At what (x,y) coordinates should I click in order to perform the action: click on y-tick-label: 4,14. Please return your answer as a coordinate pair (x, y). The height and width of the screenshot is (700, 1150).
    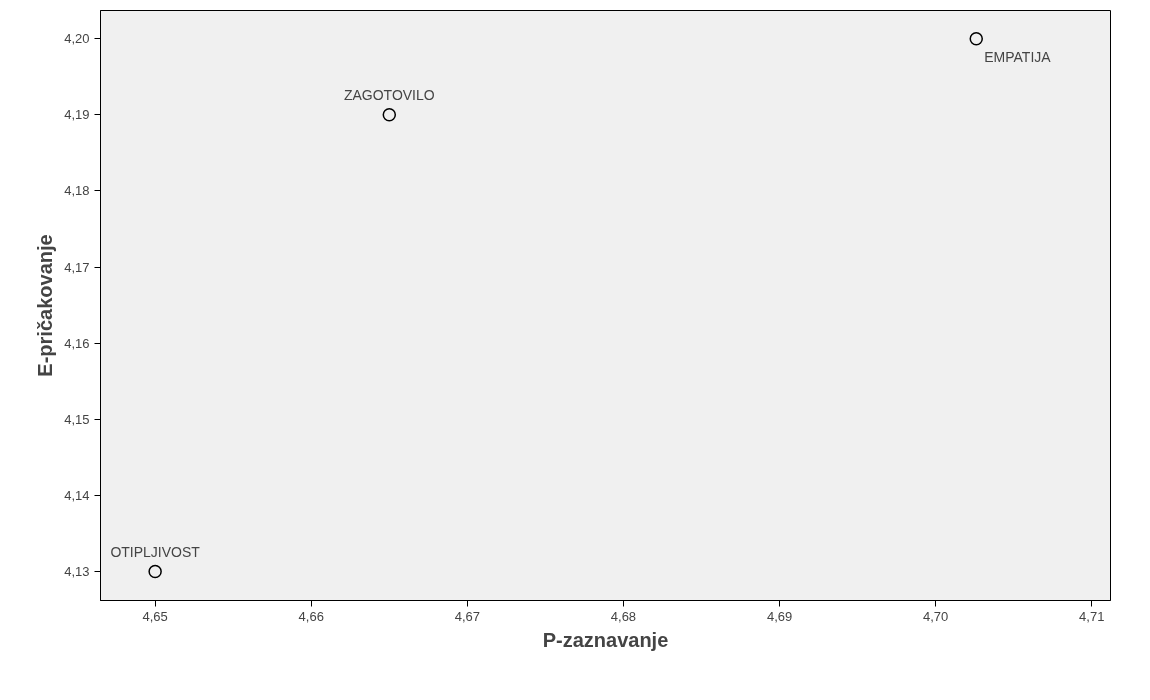
    Looking at the image, I should click on (77, 495).